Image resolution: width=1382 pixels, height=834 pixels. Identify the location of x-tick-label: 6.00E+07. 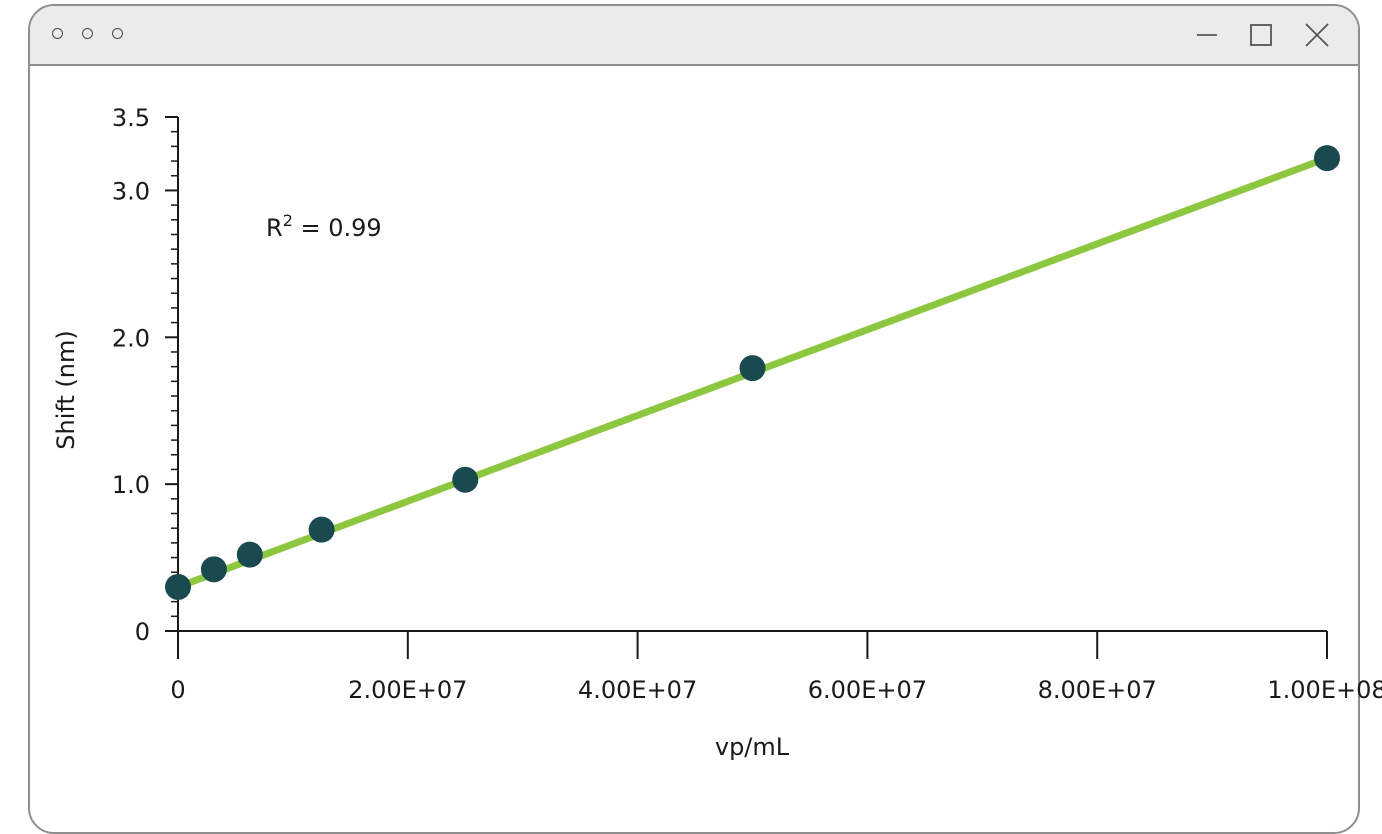
(867, 690).